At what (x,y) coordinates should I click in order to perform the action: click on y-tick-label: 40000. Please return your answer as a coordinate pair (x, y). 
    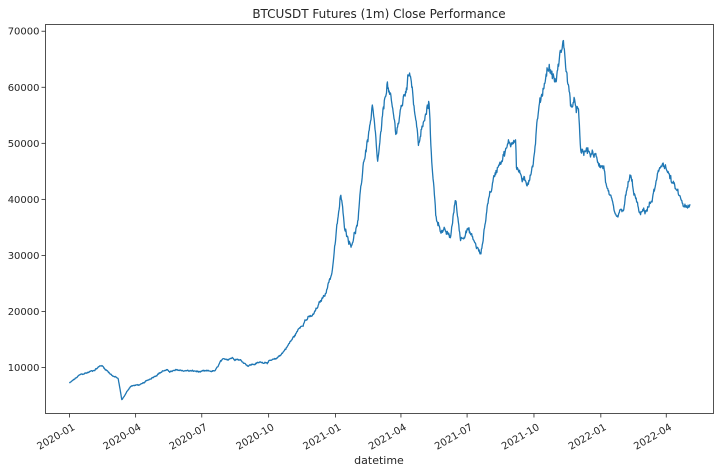
    Looking at the image, I should click on (24, 200).